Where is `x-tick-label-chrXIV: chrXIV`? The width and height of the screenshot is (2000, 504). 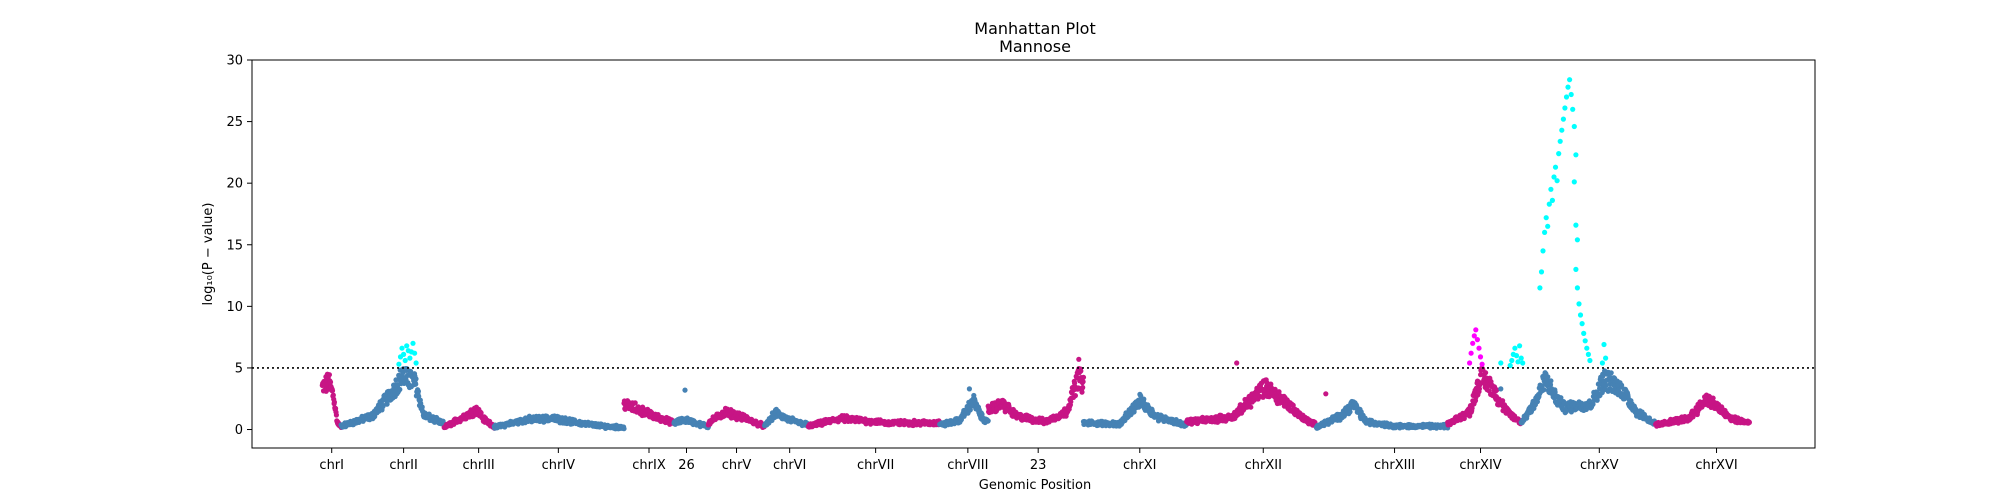
x-tick-label-chrXIV: chrXIV is located at coordinates (1480, 465).